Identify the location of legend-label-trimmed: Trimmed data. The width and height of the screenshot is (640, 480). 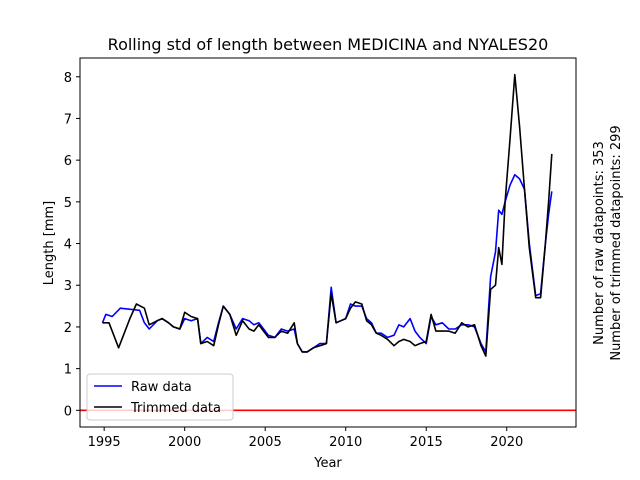
(175, 408).